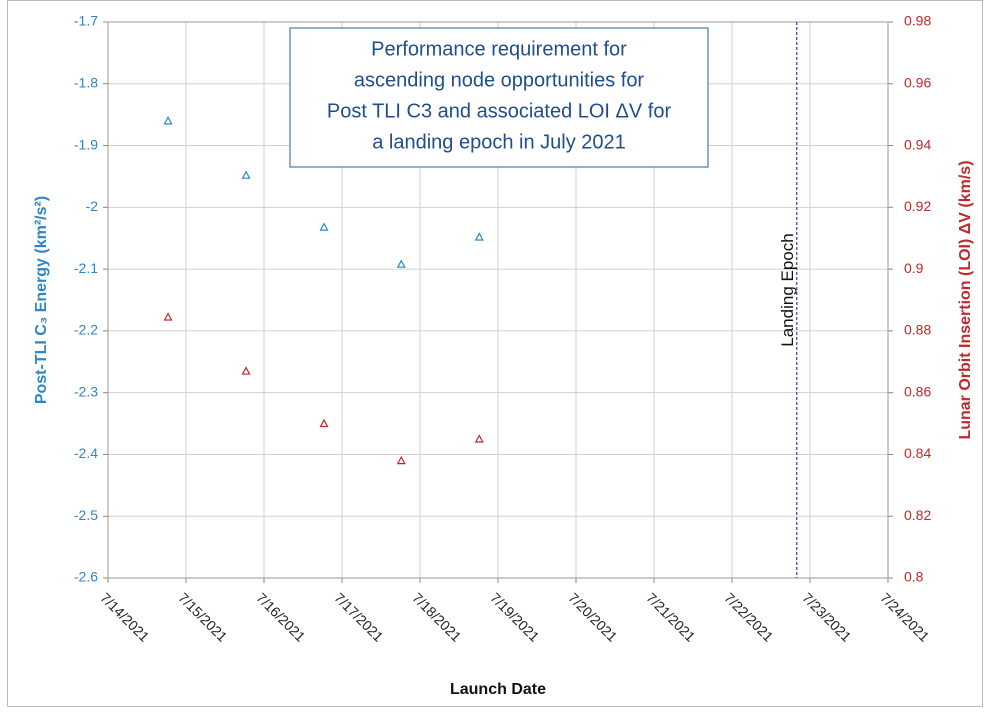  Describe the element at coordinates (125, 617) in the screenshot. I see `x-tick-label: 7/14/2021` at that location.